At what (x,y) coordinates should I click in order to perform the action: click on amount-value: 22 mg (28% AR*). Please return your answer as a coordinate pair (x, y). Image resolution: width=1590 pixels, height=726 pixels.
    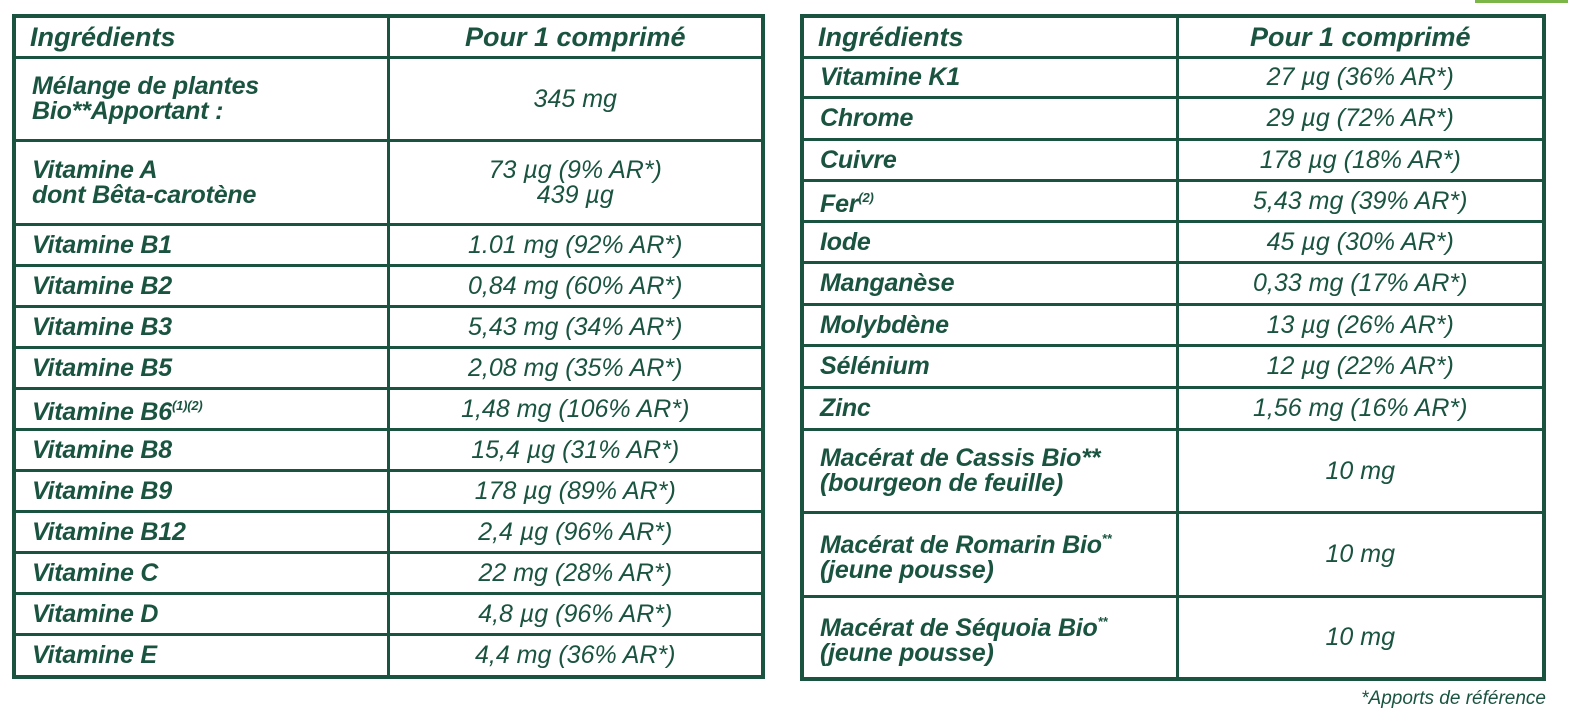
    Looking at the image, I should click on (575, 572).